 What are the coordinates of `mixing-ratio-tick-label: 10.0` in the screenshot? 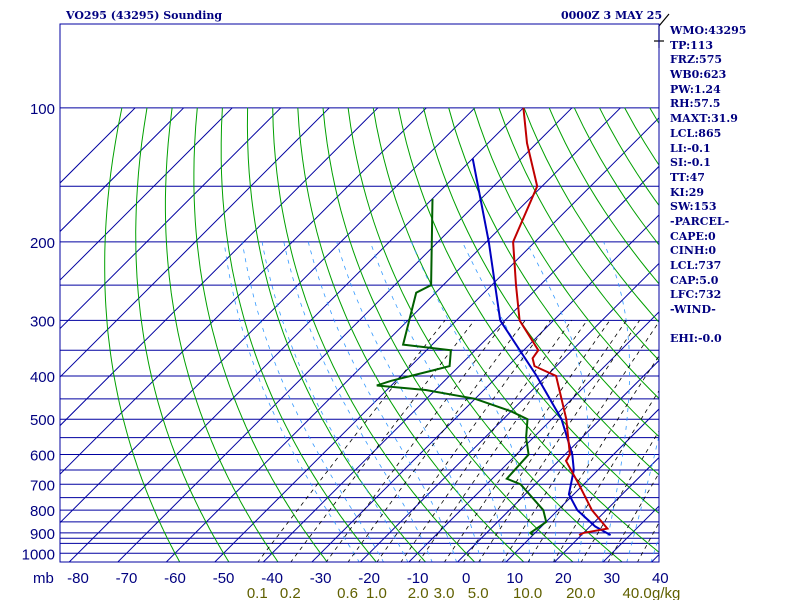 It's located at (527, 592).